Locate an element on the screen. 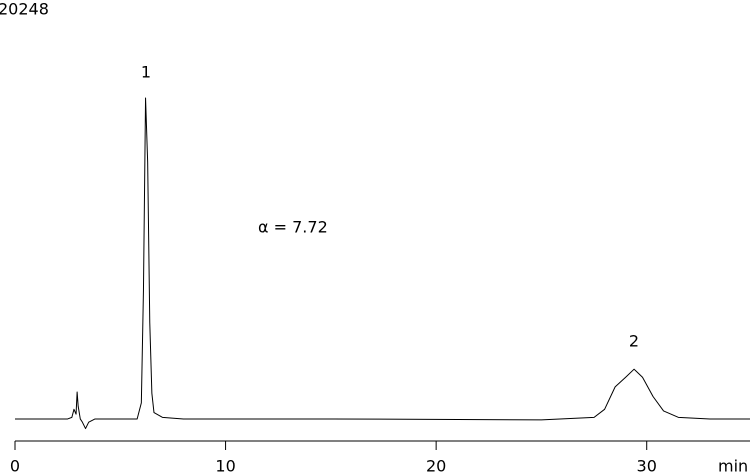  x-tick-label: 10 is located at coordinates (225, 466).